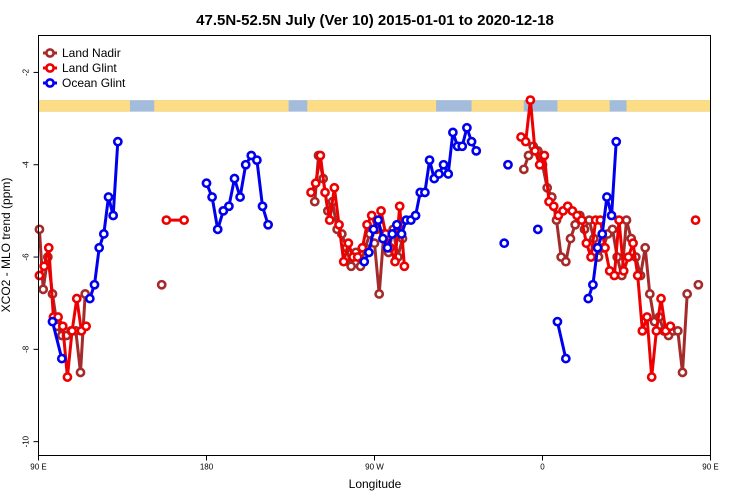 The width and height of the screenshot is (750, 500). What do you see at coordinates (374, 467) in the screenshot?
I see `x-tick-label: 90 W` at bounding box center [374, 467].